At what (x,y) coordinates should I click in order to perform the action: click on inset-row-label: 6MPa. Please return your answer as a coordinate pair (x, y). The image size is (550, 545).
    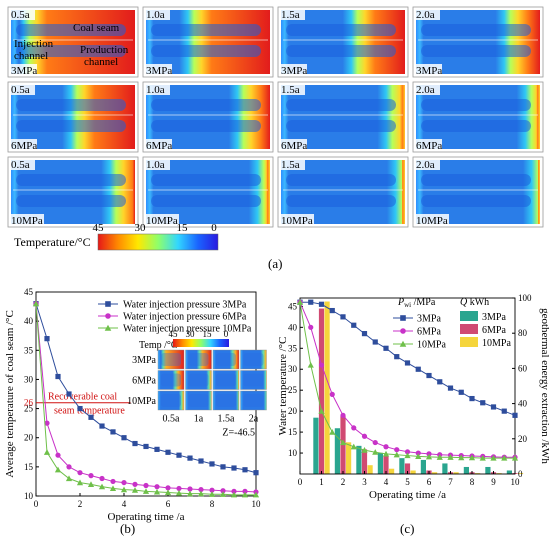
    Looking at the image, I should click on (144, 381).